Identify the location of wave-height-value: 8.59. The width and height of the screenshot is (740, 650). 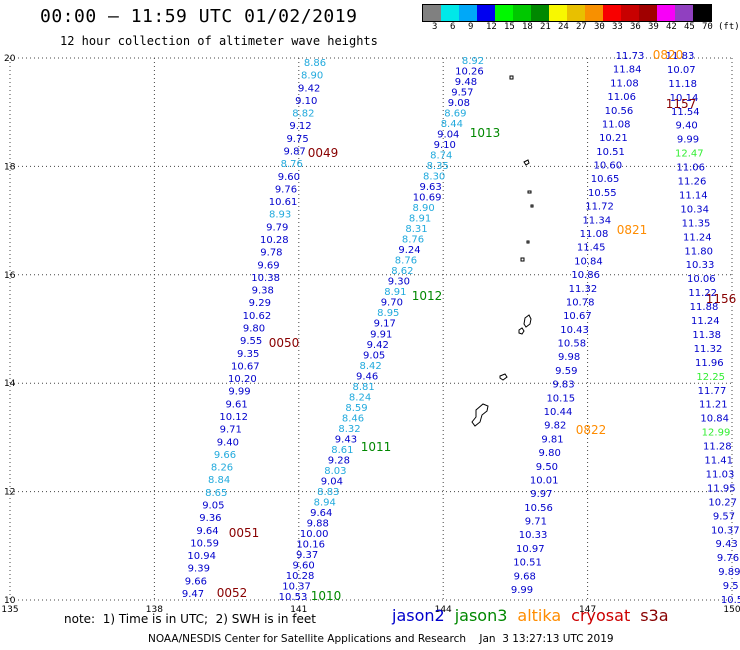
(356, 408).